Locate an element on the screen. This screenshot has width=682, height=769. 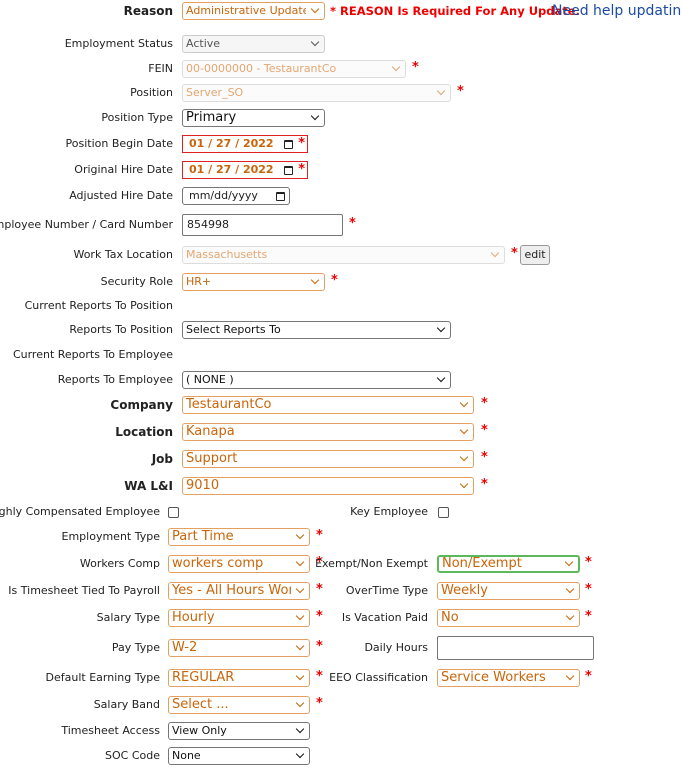
select-box: Service Workers is located at coordinates (508, 678).